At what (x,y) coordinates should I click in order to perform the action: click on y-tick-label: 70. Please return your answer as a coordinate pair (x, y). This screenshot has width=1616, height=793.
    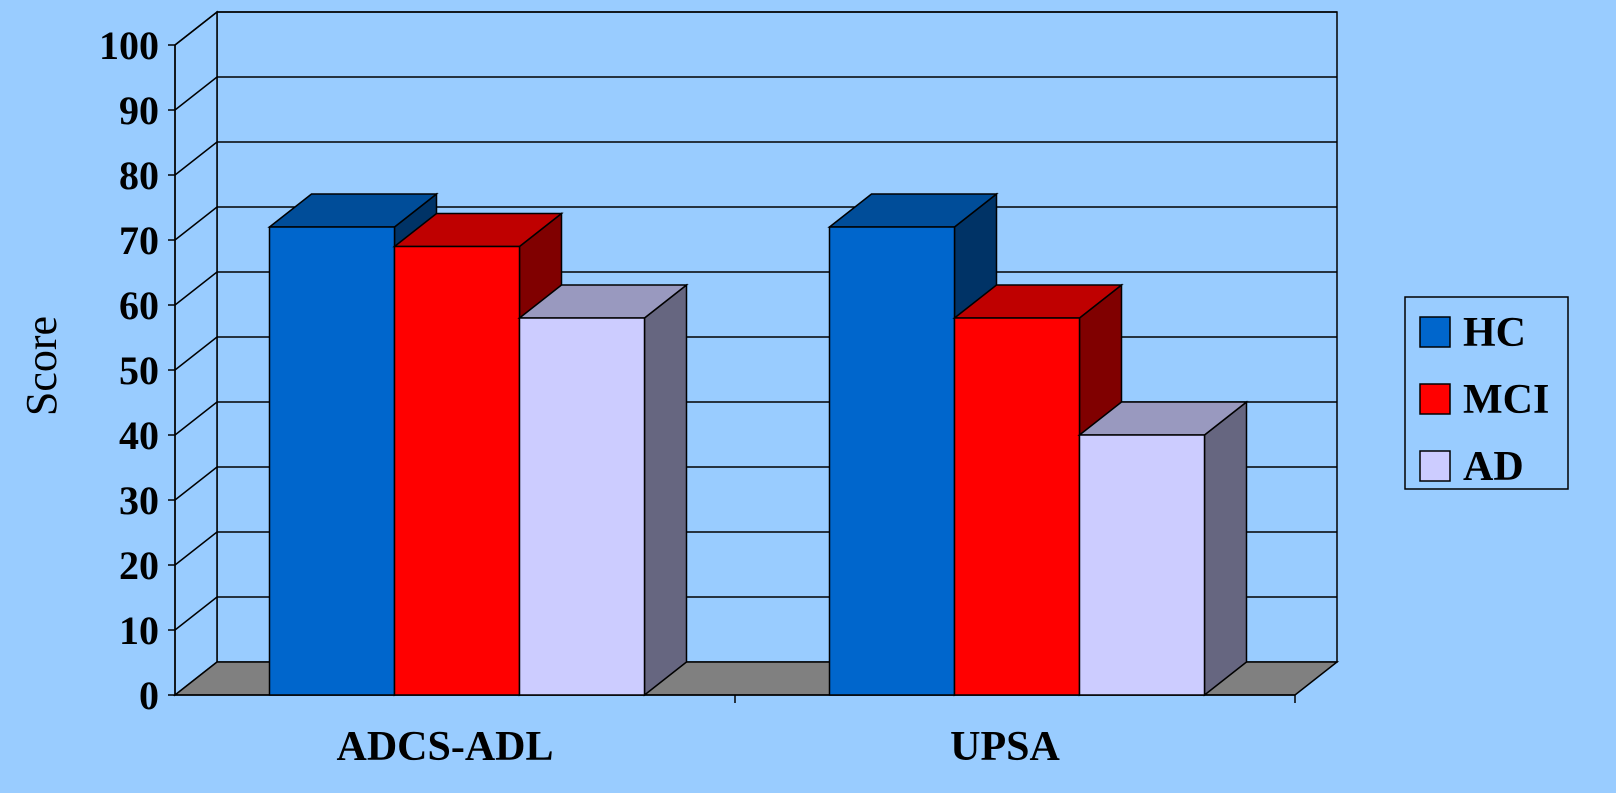
    Looking at the image, I should click on (139, 240).